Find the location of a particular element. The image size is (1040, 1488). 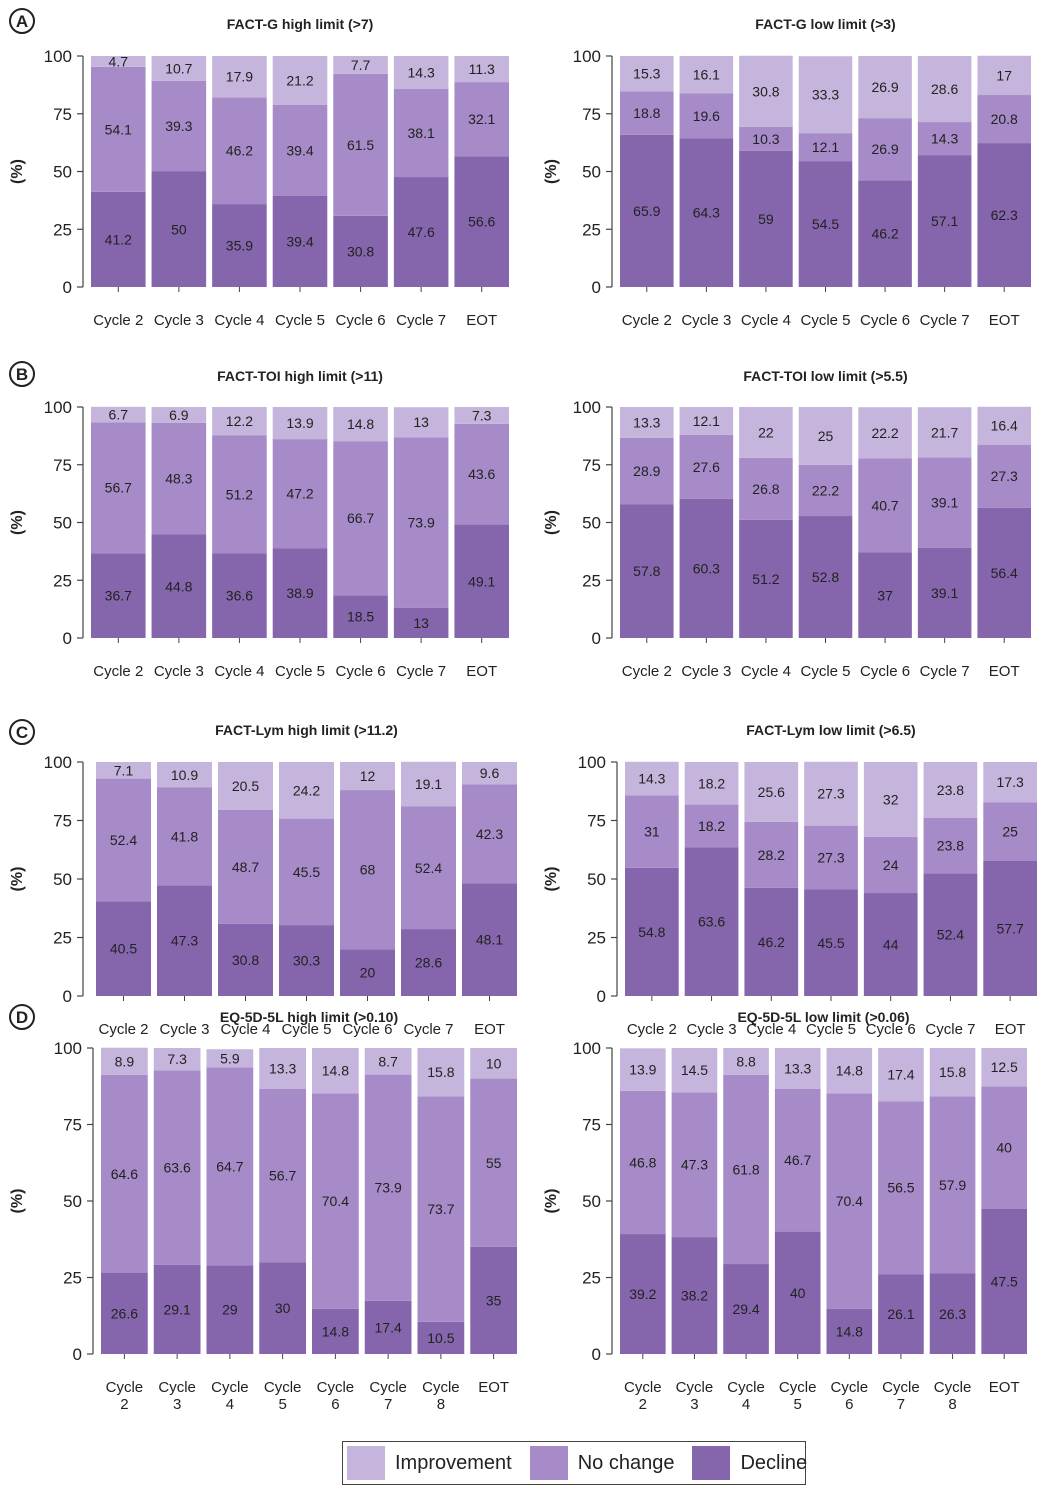

chart-4-bar-cycle-2-decline is located at coordinates (647, 571).